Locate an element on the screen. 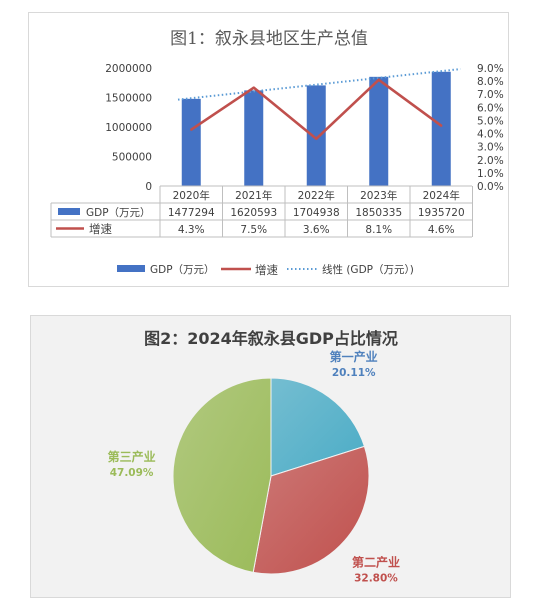 Image resolution: width=539 pixels, height=607 pixels. y2-tick-label: 9.0% is located at coordinates (490, 69).